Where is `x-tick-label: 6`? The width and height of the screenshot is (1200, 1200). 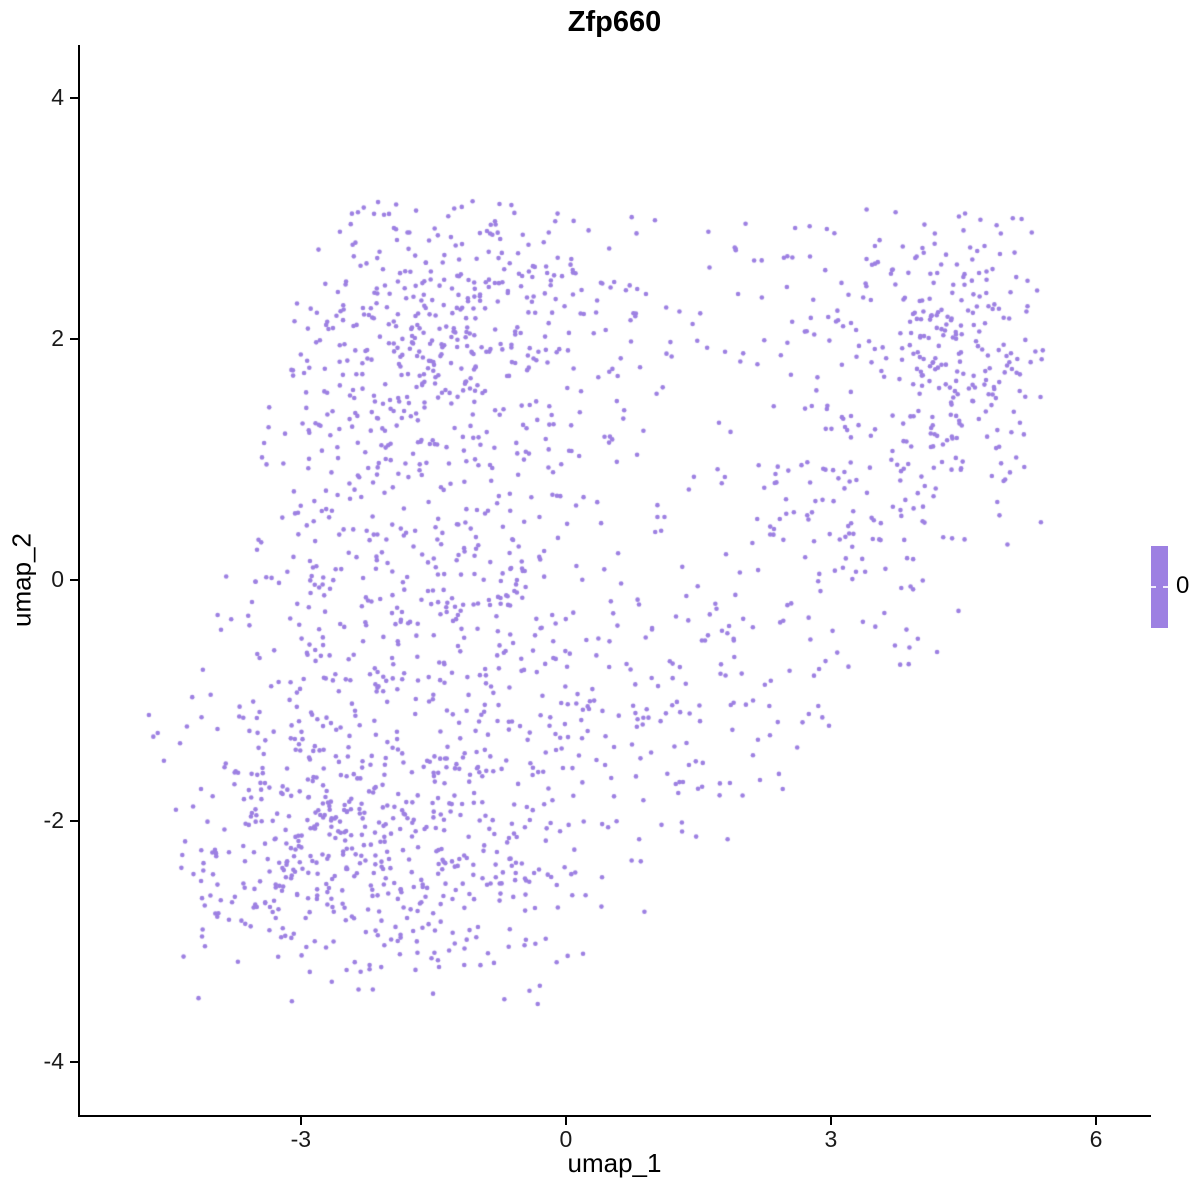 x-tick-label: 6 is located at coordinates (1096, 1139).